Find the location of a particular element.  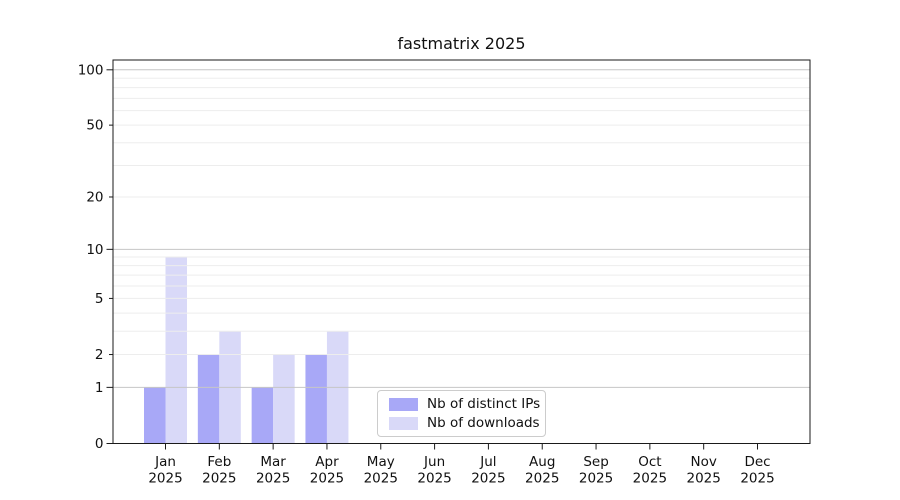

x-tick-label-jun: Jun 2025 is located at coordinates (434, 470).